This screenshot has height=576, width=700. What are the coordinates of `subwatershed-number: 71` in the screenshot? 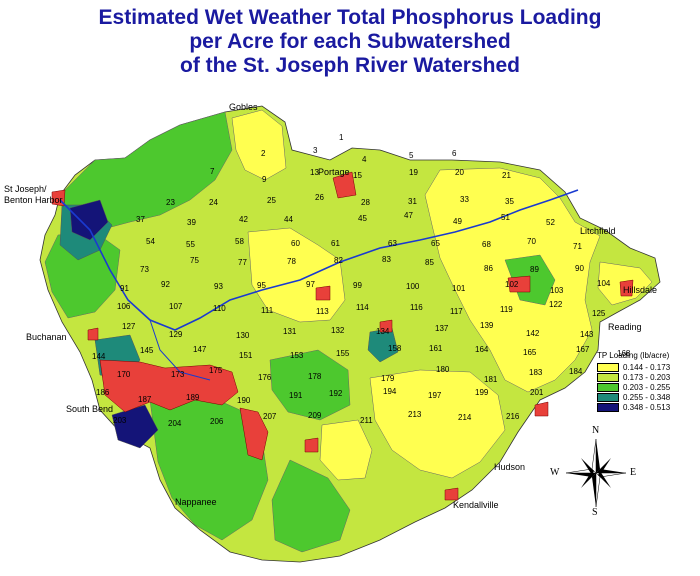 It's located at (577, 246).